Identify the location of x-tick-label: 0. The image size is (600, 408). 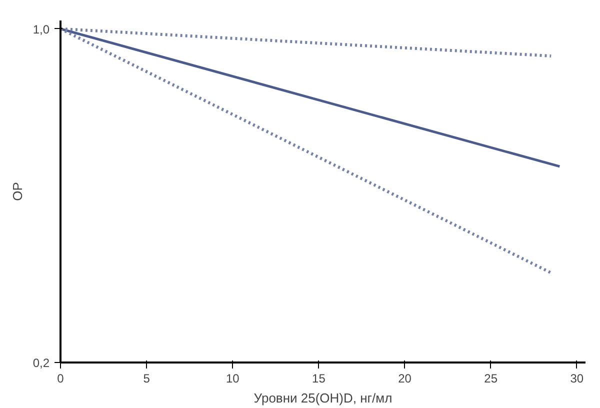
(60, 379).